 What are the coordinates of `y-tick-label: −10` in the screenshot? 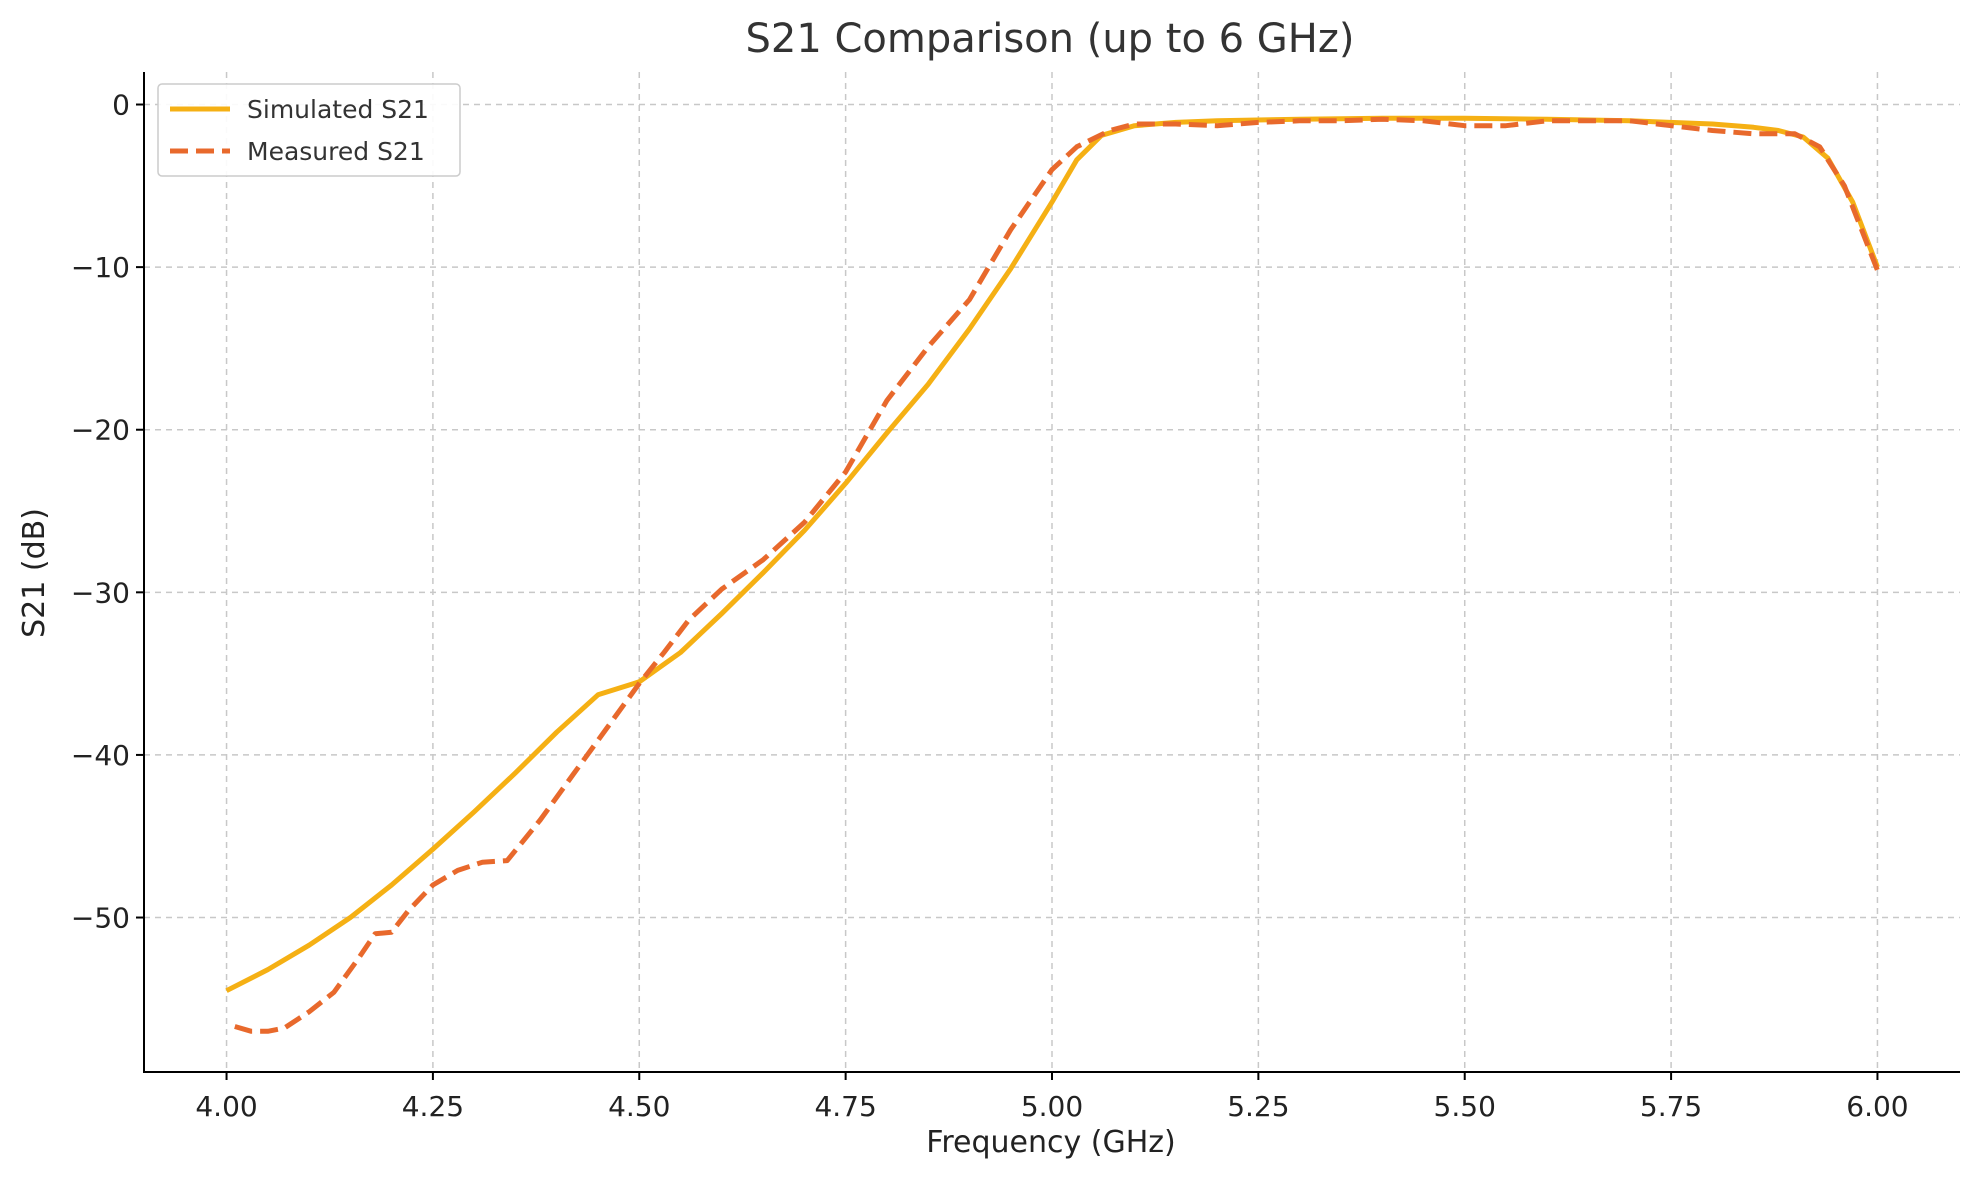 It's located at (100, 267).